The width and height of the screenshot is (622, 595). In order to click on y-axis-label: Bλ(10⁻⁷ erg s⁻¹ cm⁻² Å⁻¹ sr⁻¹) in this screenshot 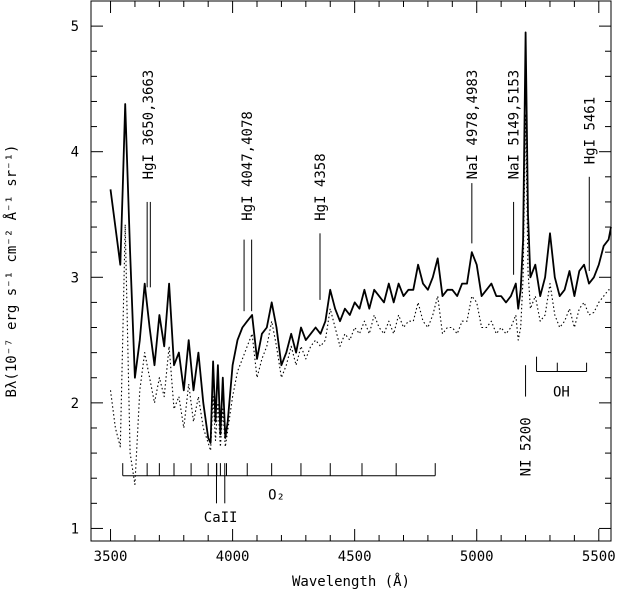, I will do `click(11, 271)`.